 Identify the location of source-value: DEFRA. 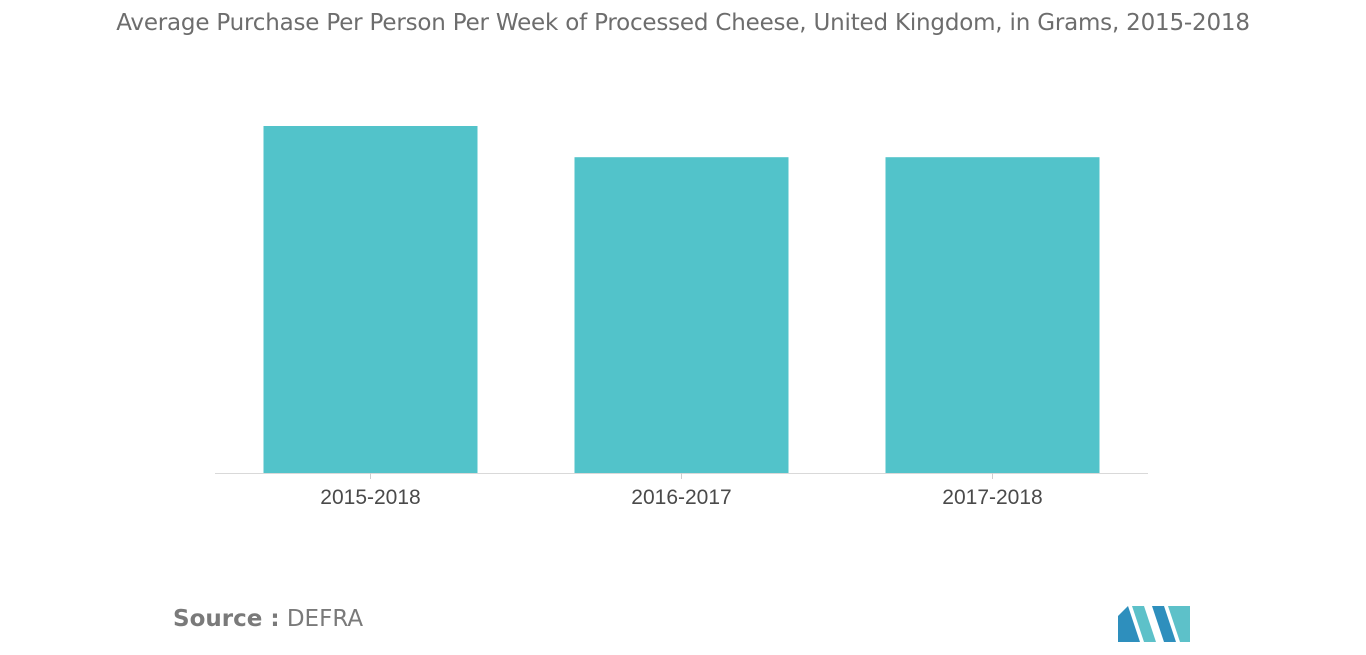
(325, 619).